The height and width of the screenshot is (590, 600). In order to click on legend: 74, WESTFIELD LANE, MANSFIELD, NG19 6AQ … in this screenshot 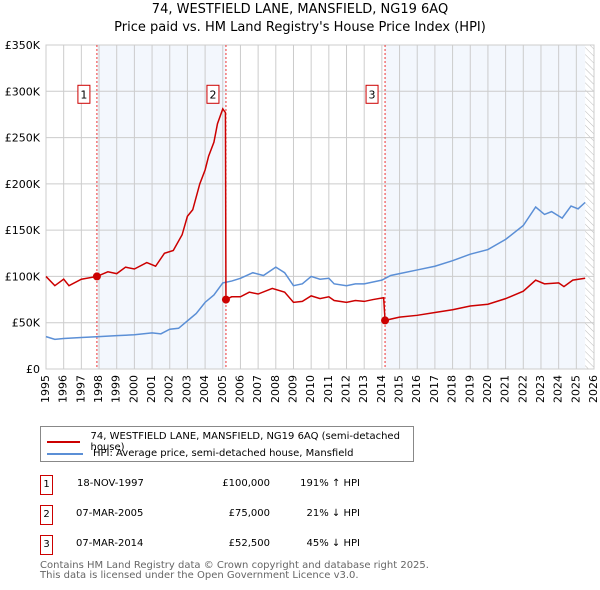, I will do `click(227, 444)`.